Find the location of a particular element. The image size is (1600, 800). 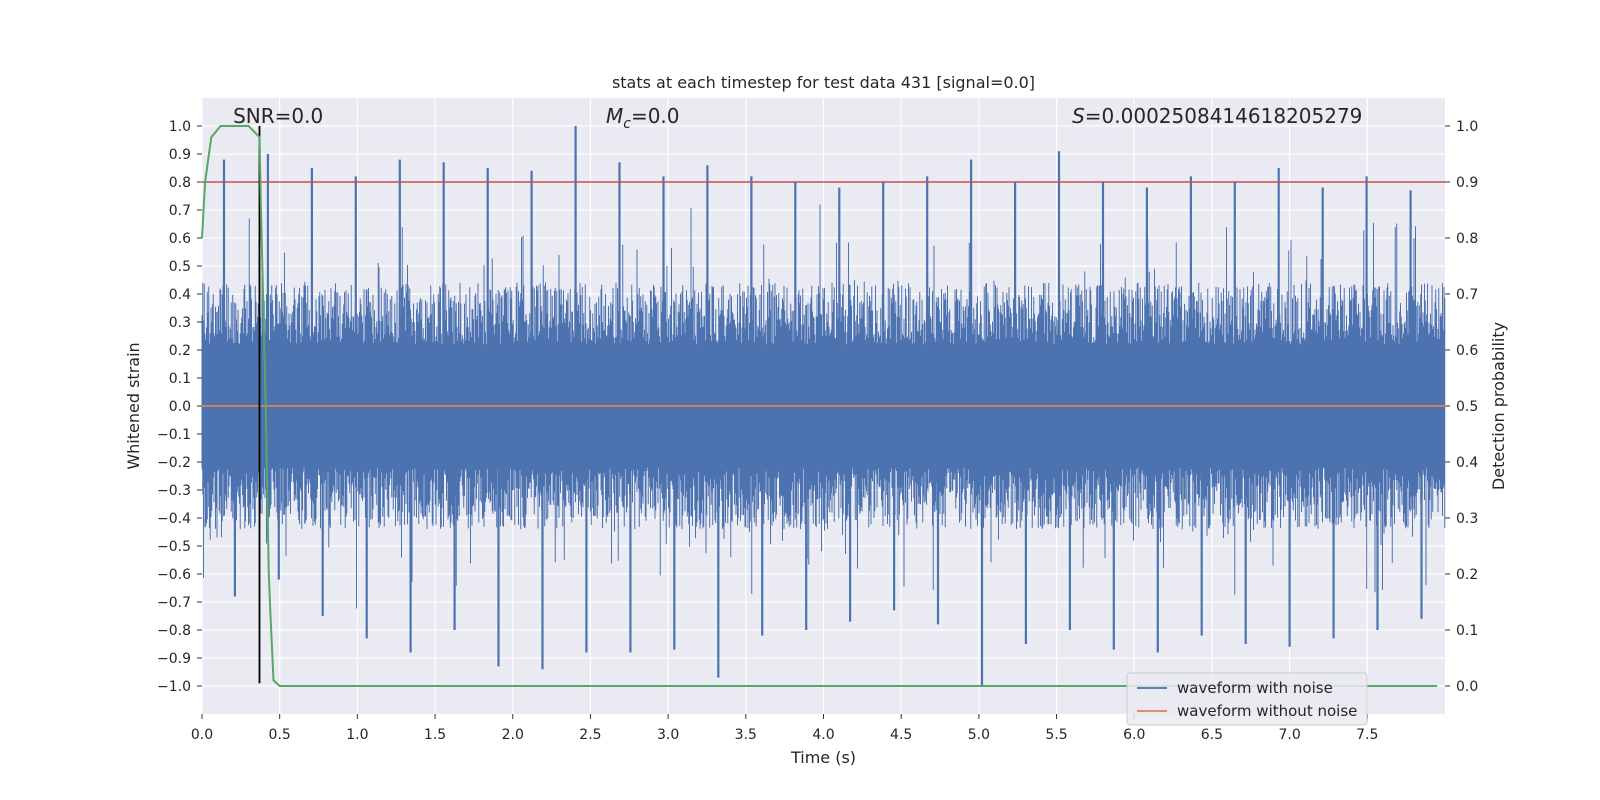

y-tick-label: 0.0 is located at coordinates (180, 407).